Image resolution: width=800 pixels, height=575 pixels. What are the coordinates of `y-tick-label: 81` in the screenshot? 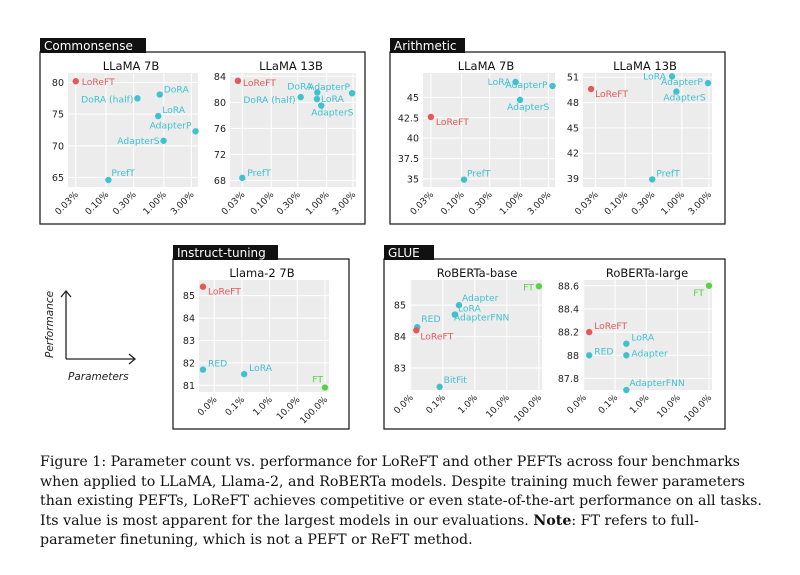 It's located at (189, 386).